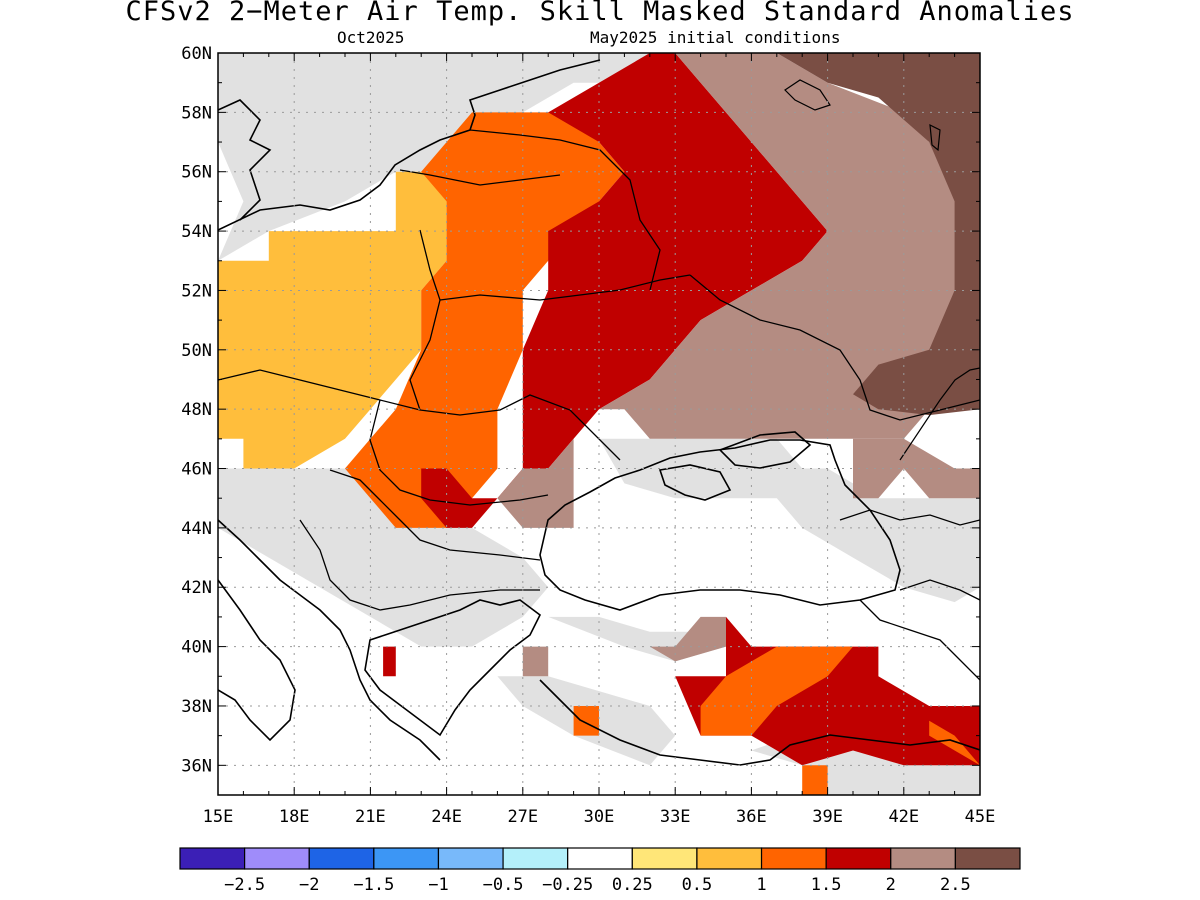 This screenshot has width=1200, height=900. What do you see at coordinates (438, 885) in the screenshot?
I see `colorbar-label: −1` at bounding box center [438, 885].